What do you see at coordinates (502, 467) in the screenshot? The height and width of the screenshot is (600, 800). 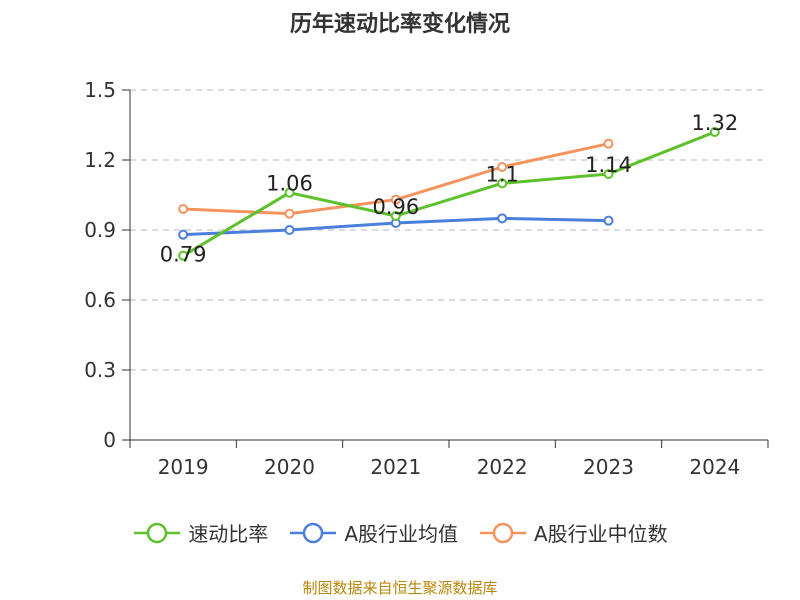 I see `x-tick-label: 2022` at bounding box center [502, 467].